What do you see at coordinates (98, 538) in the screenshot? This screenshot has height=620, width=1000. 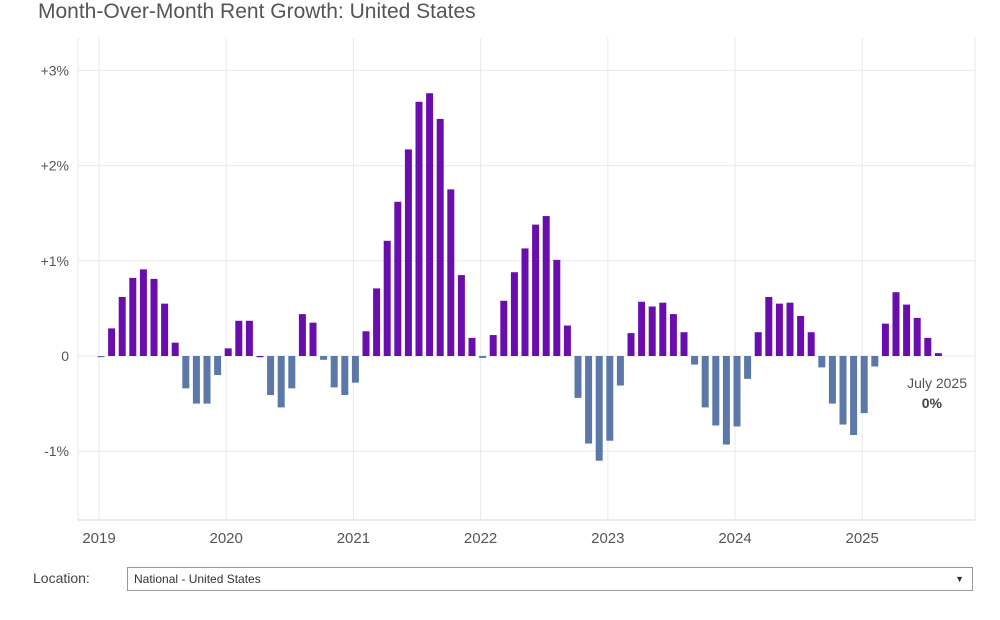 I see `x-tick-label: 2019` at bounding box center [98, 538].